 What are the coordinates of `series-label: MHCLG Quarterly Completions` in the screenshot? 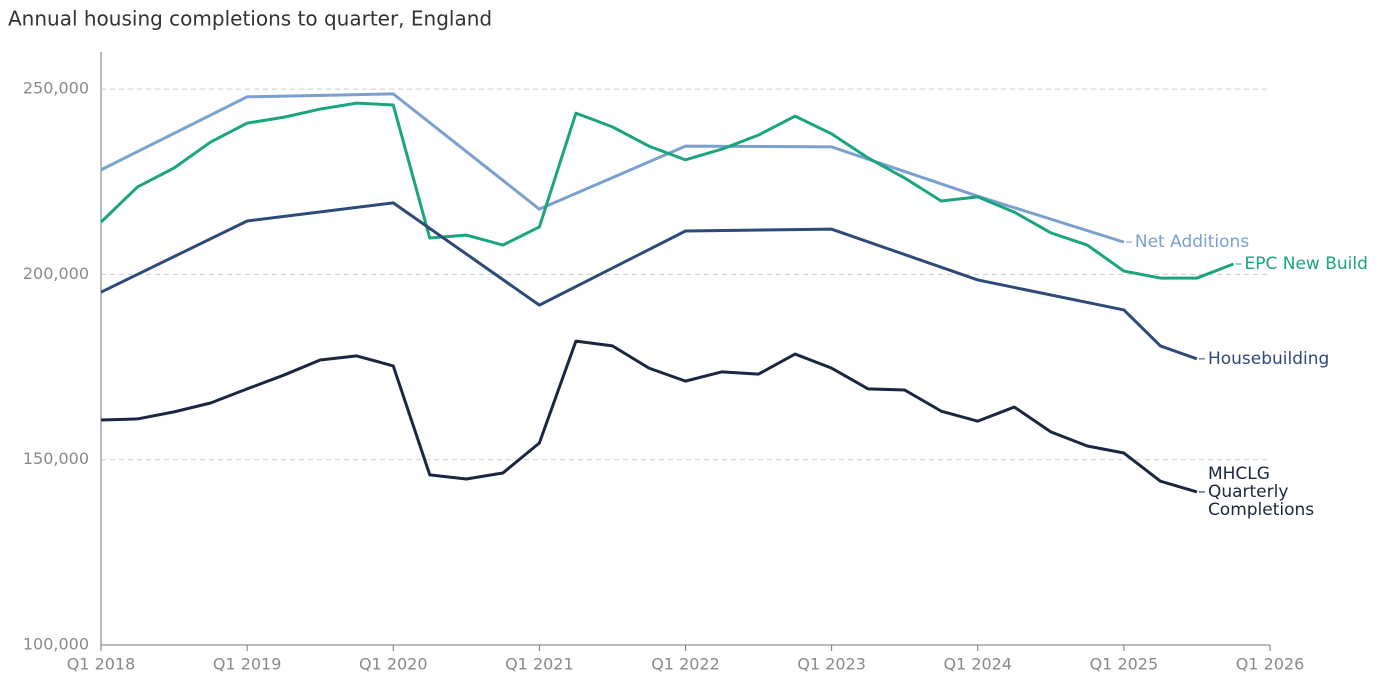 It's located at (1261, 491).